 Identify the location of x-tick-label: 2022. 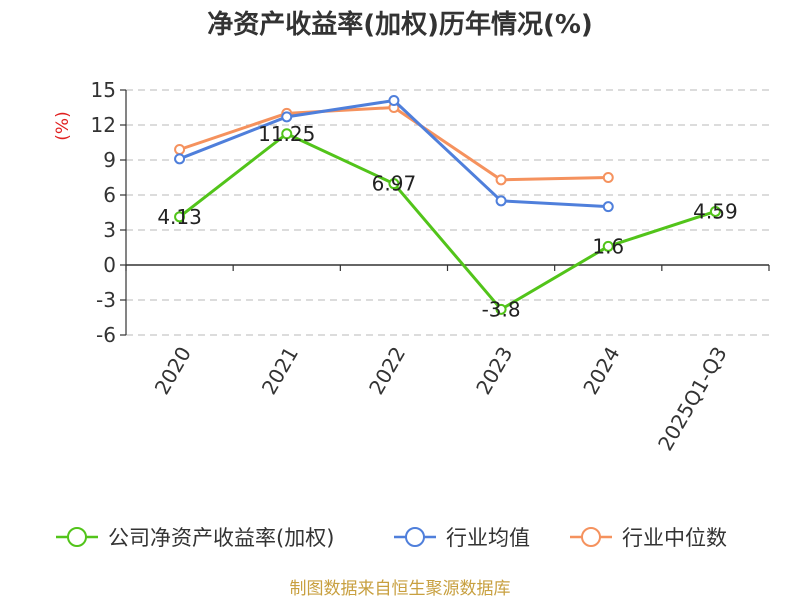
(387, 371).